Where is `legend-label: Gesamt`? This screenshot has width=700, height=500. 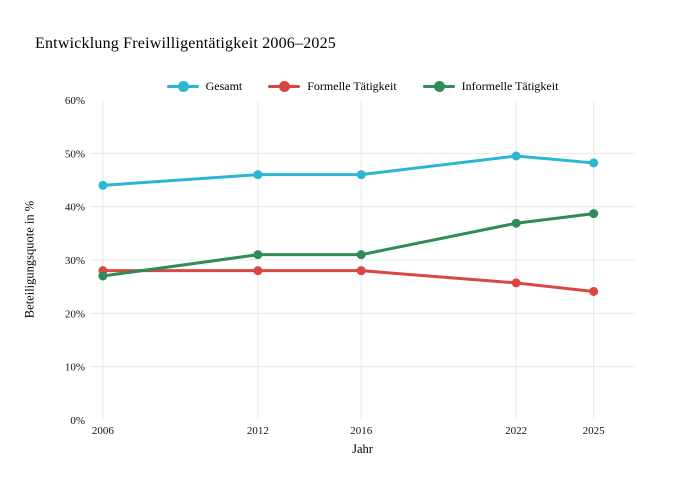 legend-label: Gesamt is located at coordinates (224, 85).